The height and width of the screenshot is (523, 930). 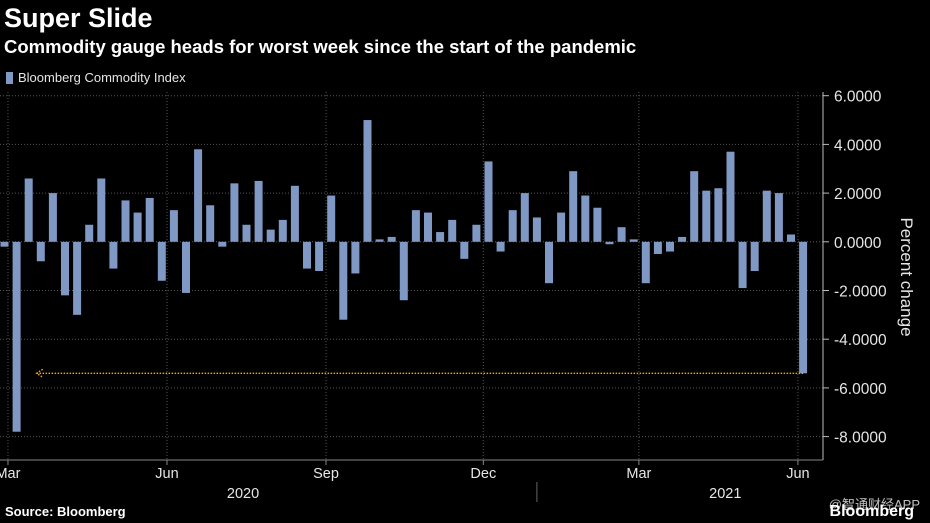 I want to click on annotation-arrowhead, so click(x=39, y=373).